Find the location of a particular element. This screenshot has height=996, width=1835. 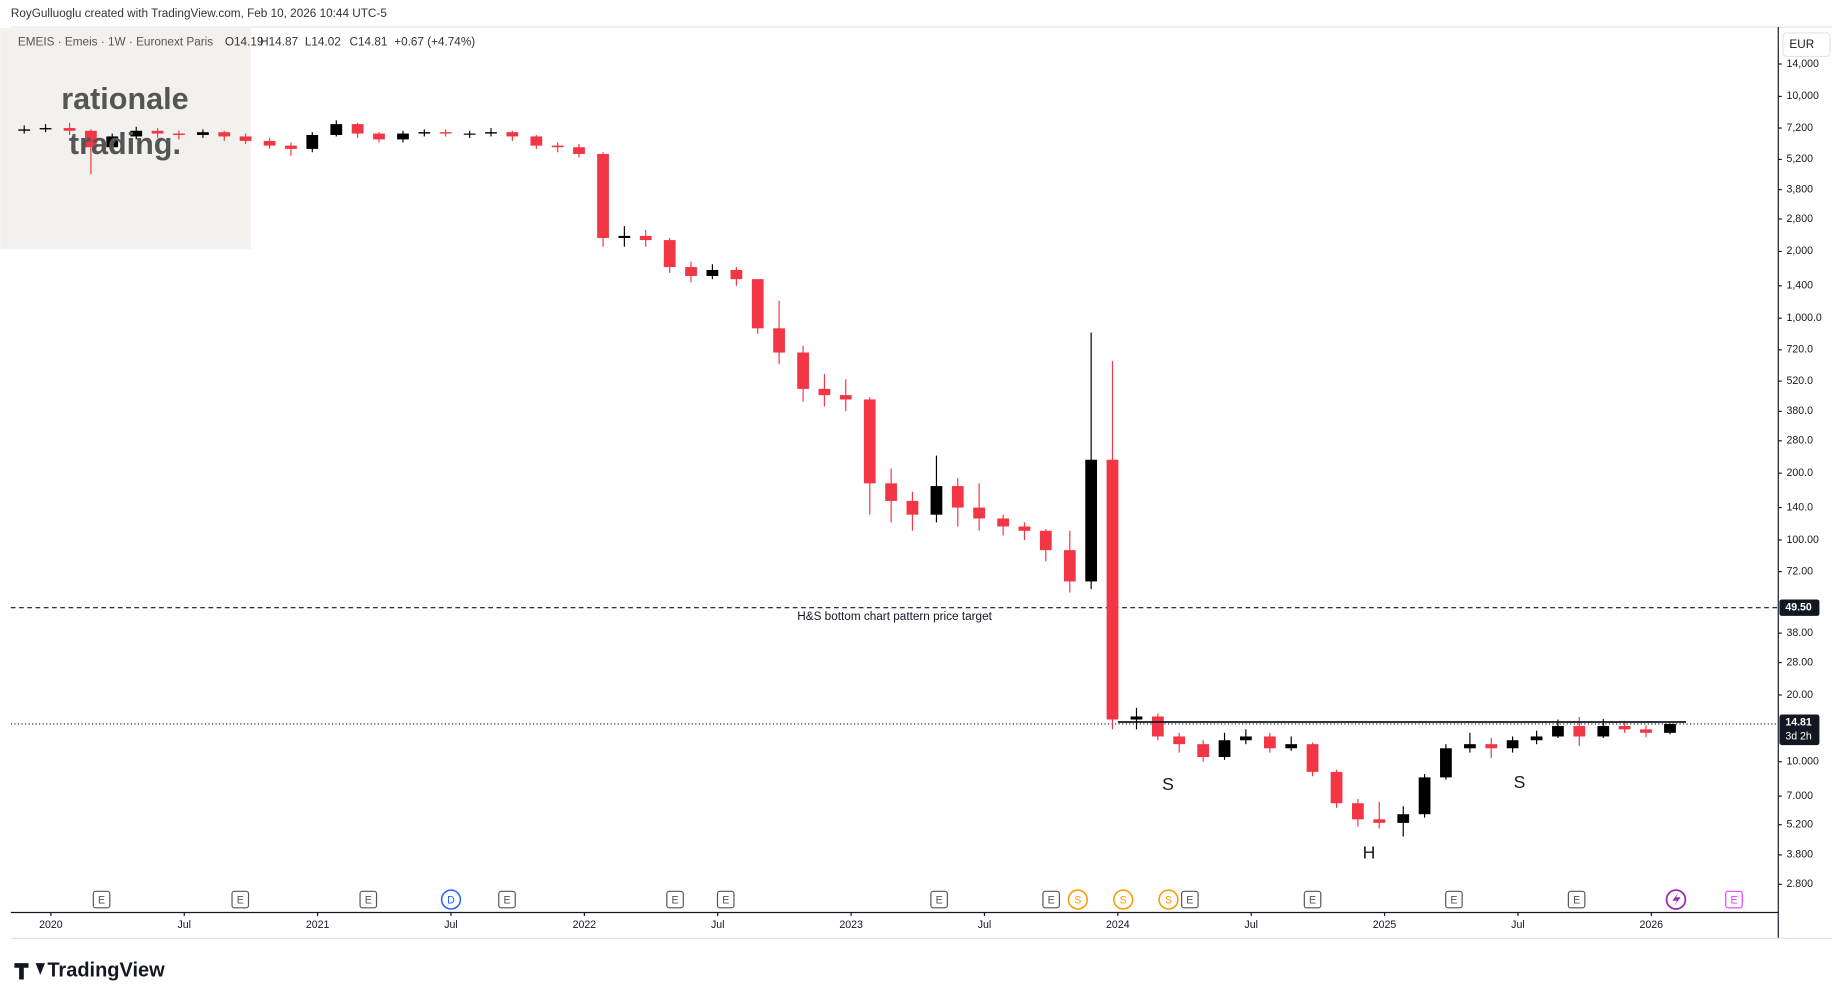

watermark-box is located at coordinates (125, 139).